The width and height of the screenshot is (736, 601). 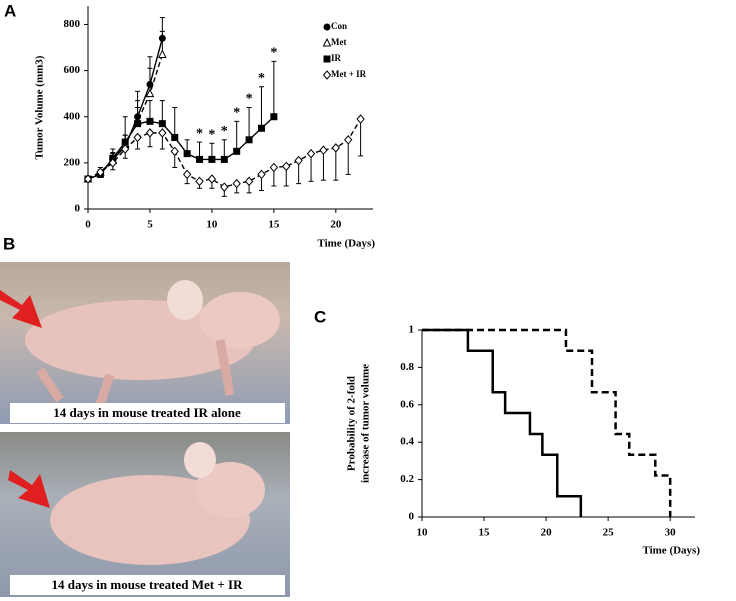 What do you see at coordinates (671, 533) in the screenshot?
I see `x-tick-label: 30` at bounding box center [671, 533].